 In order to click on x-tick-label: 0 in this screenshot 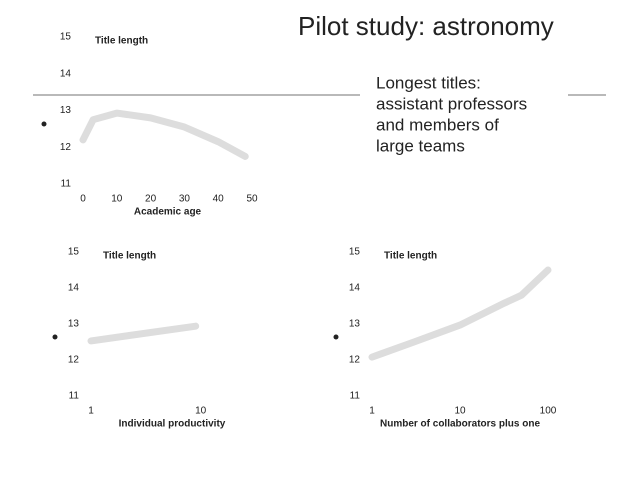, I will do `click(83, 199)`.